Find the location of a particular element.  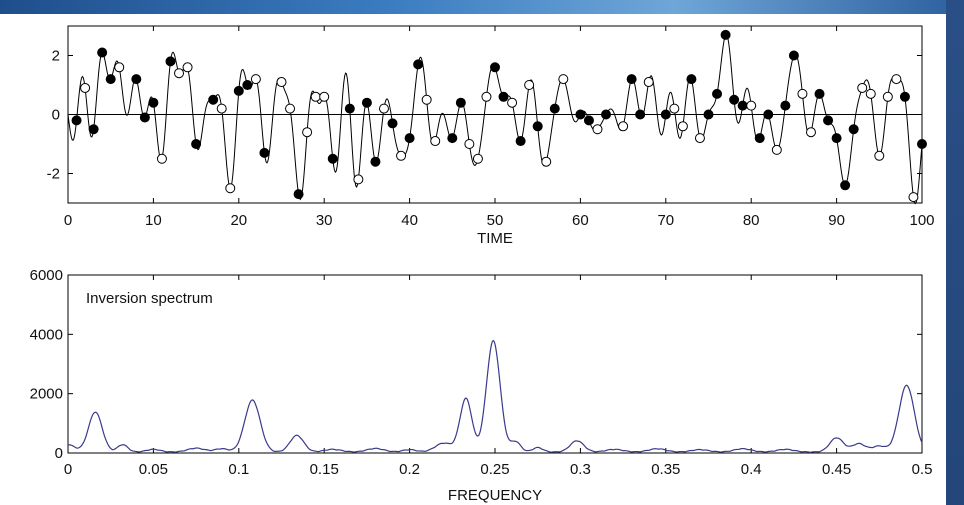

top-banner is located at coordinates (482, 7).